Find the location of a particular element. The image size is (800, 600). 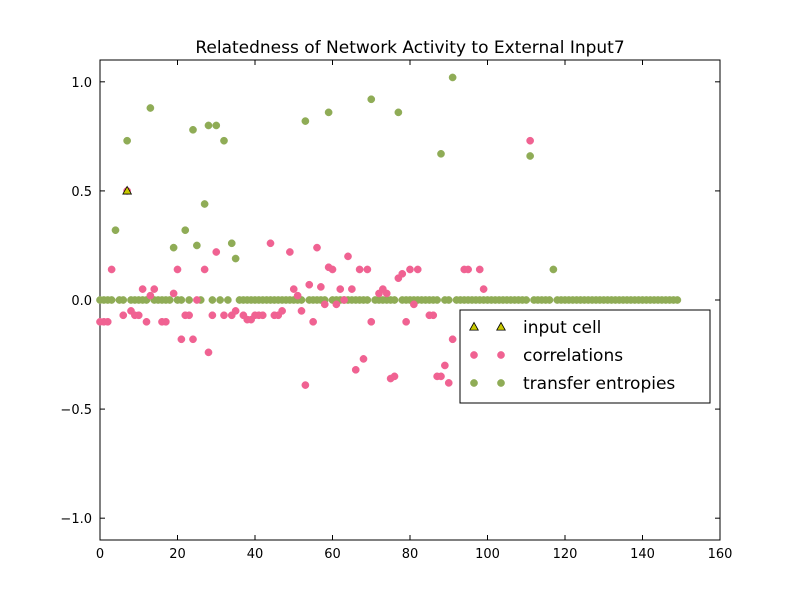

x-tick-label: 160 is located at coordinates (720, 554).